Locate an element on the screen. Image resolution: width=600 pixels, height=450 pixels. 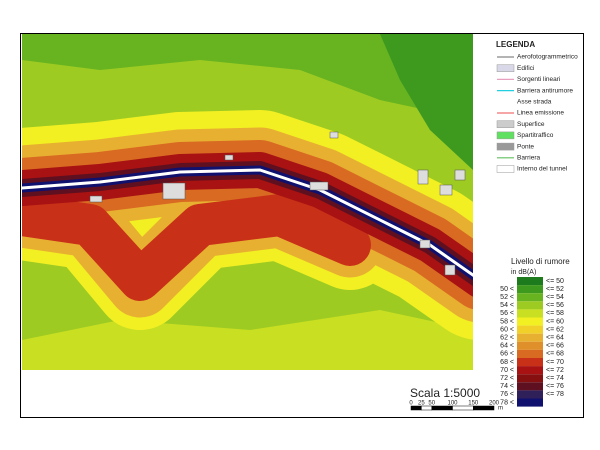
scale-bar-unit: m is located at coordinates (500, 409).